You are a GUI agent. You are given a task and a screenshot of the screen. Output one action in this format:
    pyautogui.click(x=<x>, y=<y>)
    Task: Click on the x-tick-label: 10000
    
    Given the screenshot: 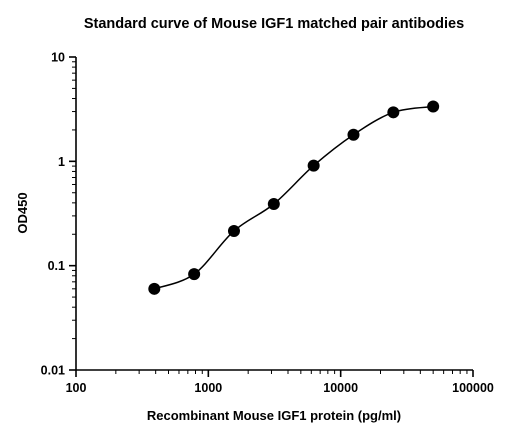 What is the action you would take?
    pyautogui.click(x=340, y=388)
    